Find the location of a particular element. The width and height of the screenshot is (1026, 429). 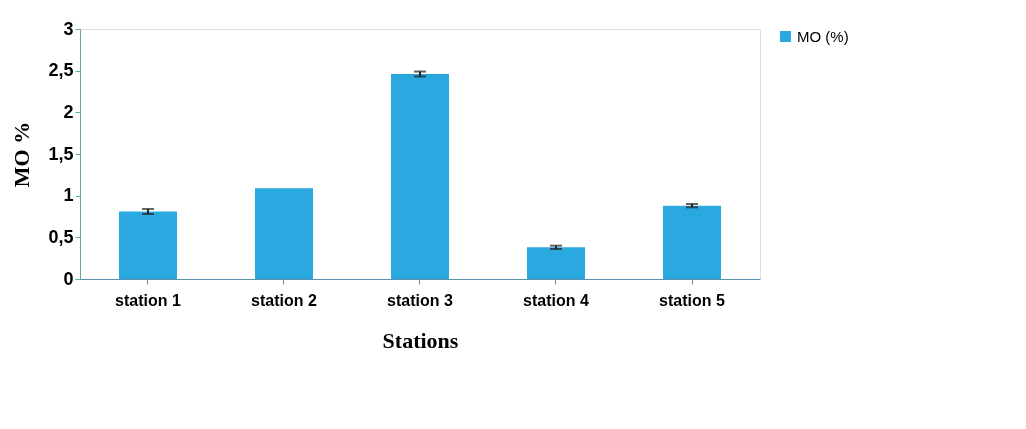

y-tick-label: 0 is located at coordinates (68, 278).